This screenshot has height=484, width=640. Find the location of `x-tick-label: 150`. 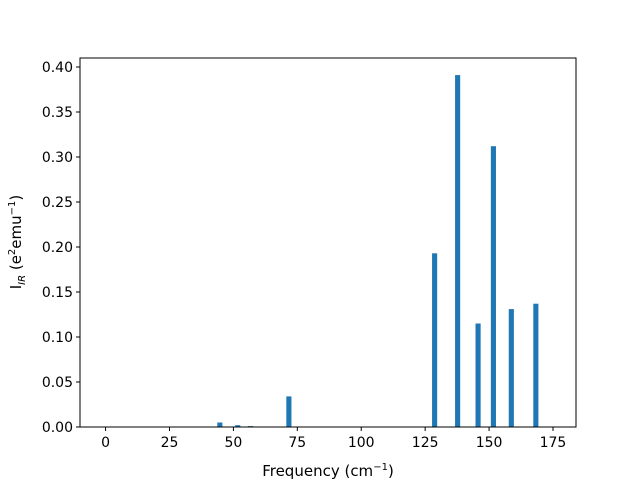

x-tick-label: 150 is located at coordinates (489, 443).